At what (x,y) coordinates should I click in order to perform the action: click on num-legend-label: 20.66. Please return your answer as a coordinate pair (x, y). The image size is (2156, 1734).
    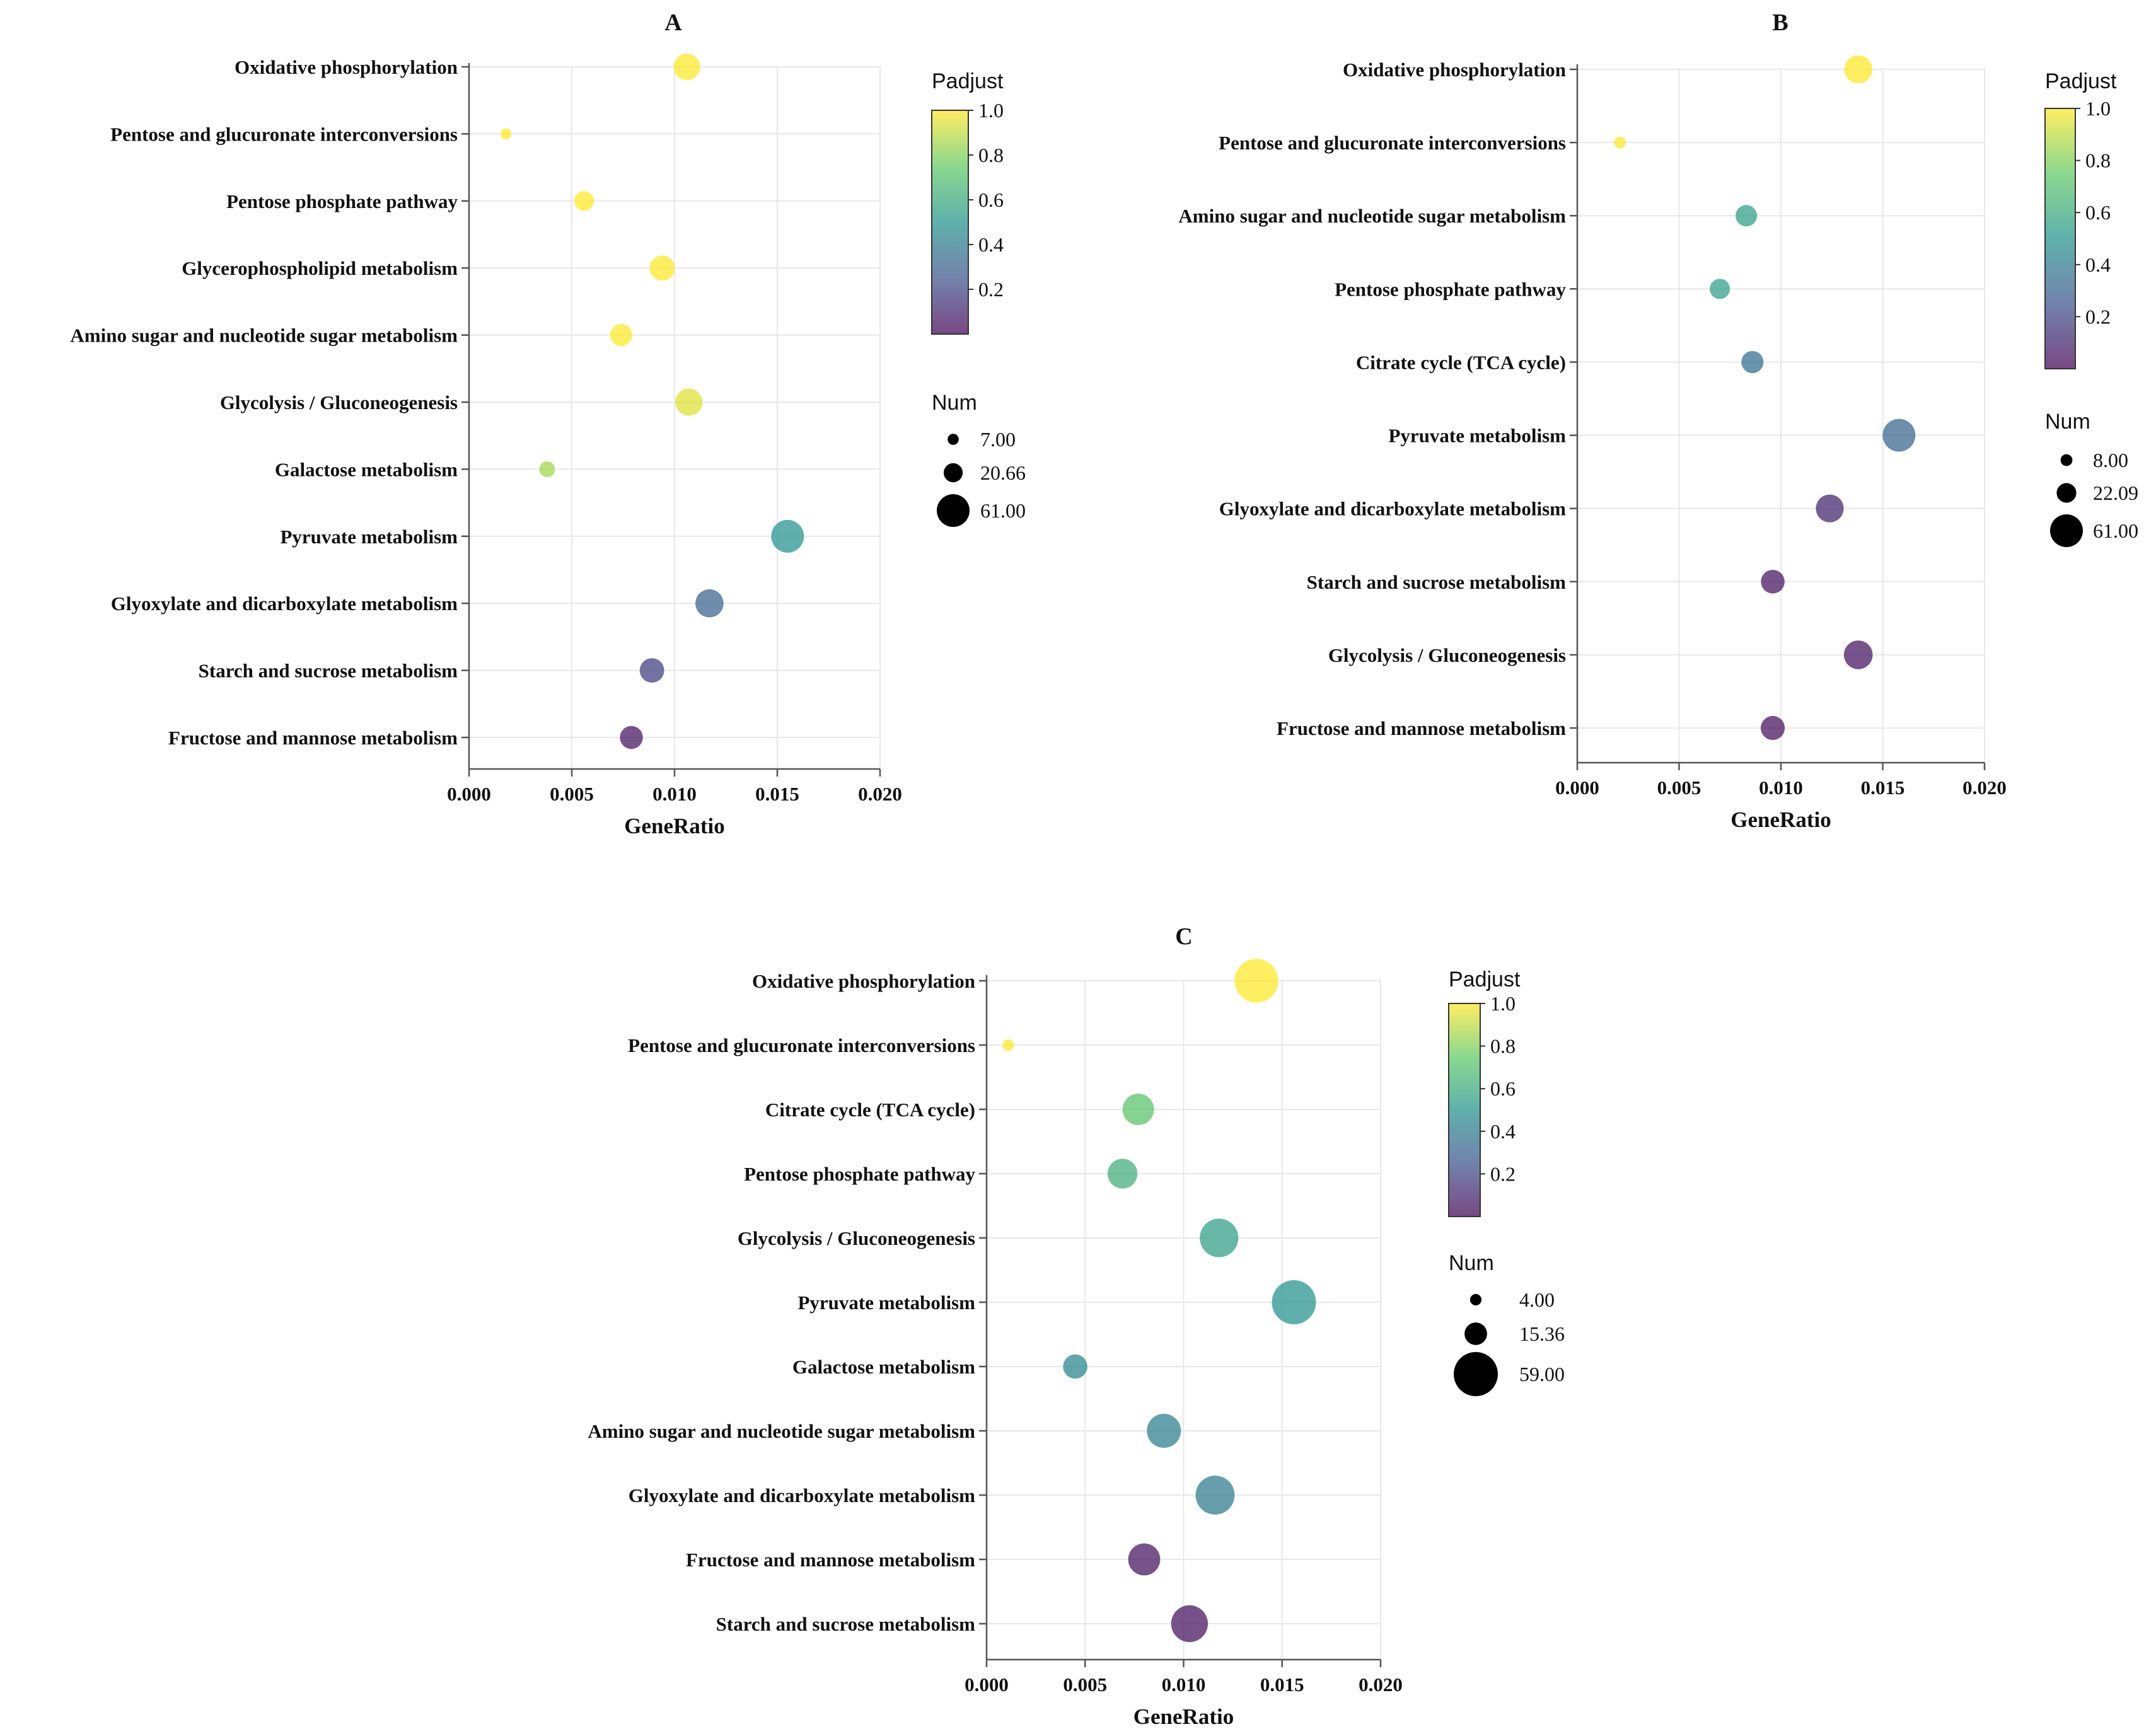
    Looking at the image, I should click on (1003, 472).